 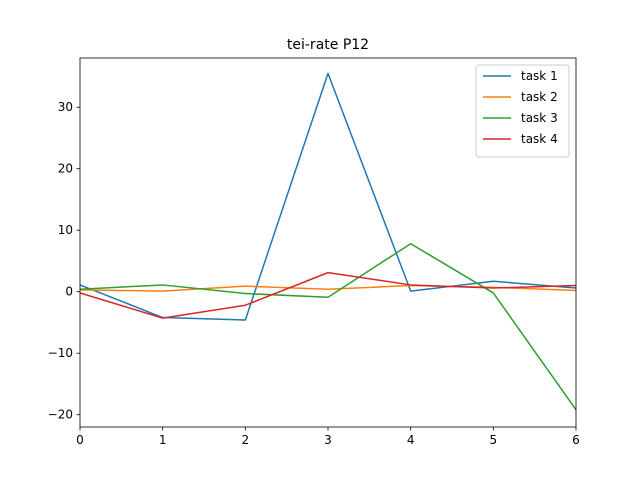 What do you see at coordinates (539, 118) in the screenshot?
I see `legend-label-3: task 3` at bounding box center [539, 118].